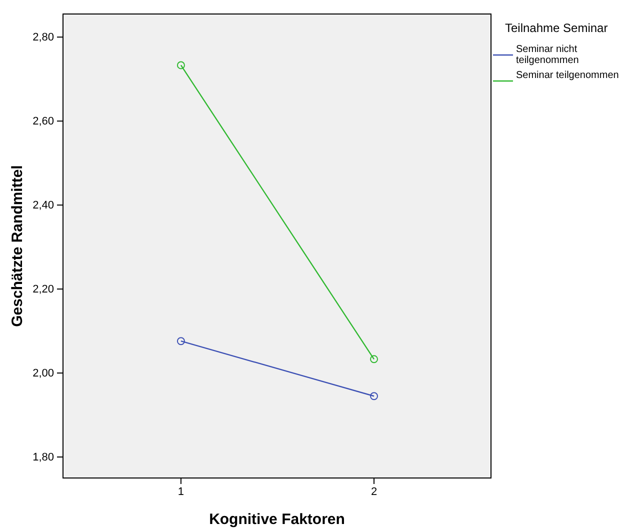  What do you see at coordinates (277, 519) in the screenshot?
I see `x-axis-title: Kognitive Faktoren` at bounding box center [277, 519].